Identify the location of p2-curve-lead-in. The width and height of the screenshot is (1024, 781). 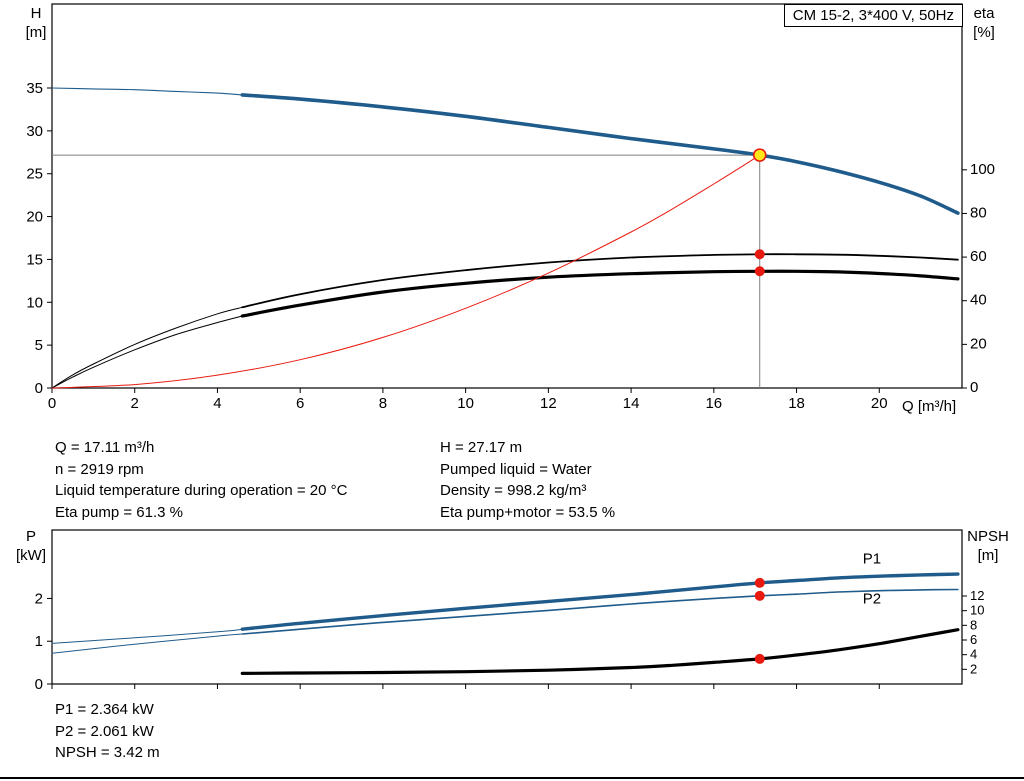
(147, 643).